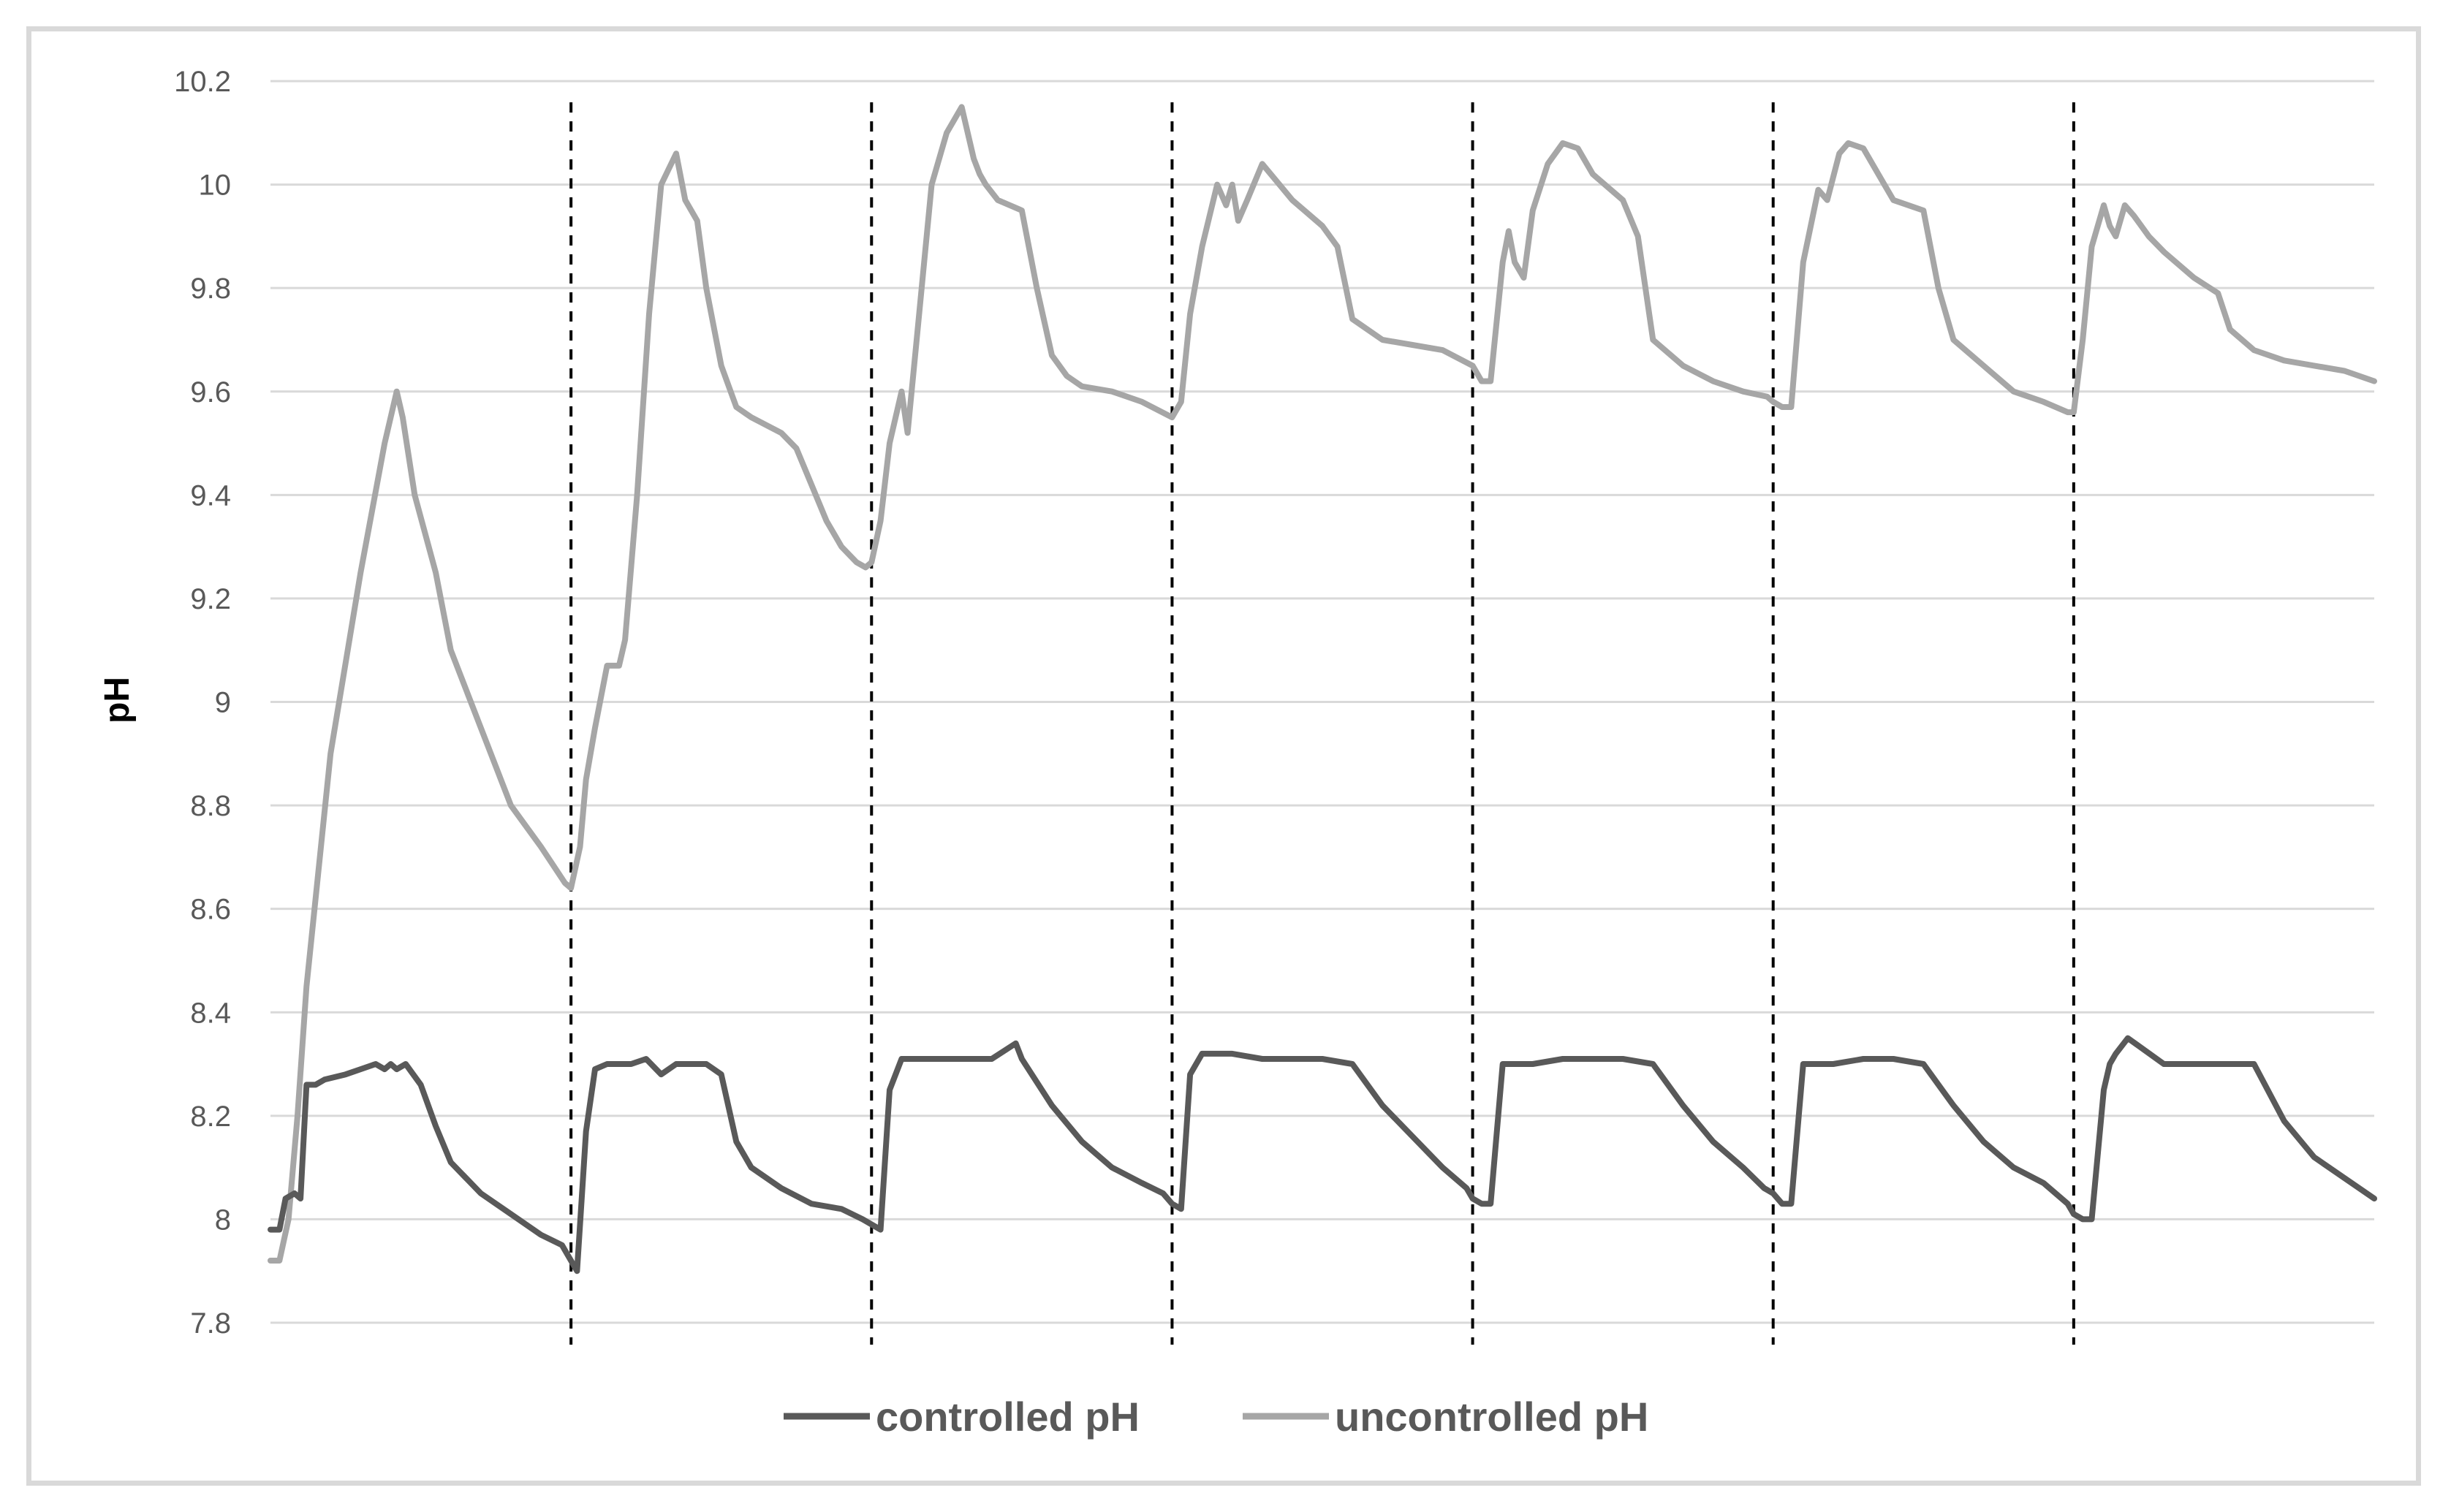 This screenshot has width=2451, height=1512. What do you see at coordinates (117, 700) in the screenshot?
I see `y-axis-label: pH` at bounding box center [117, 700].